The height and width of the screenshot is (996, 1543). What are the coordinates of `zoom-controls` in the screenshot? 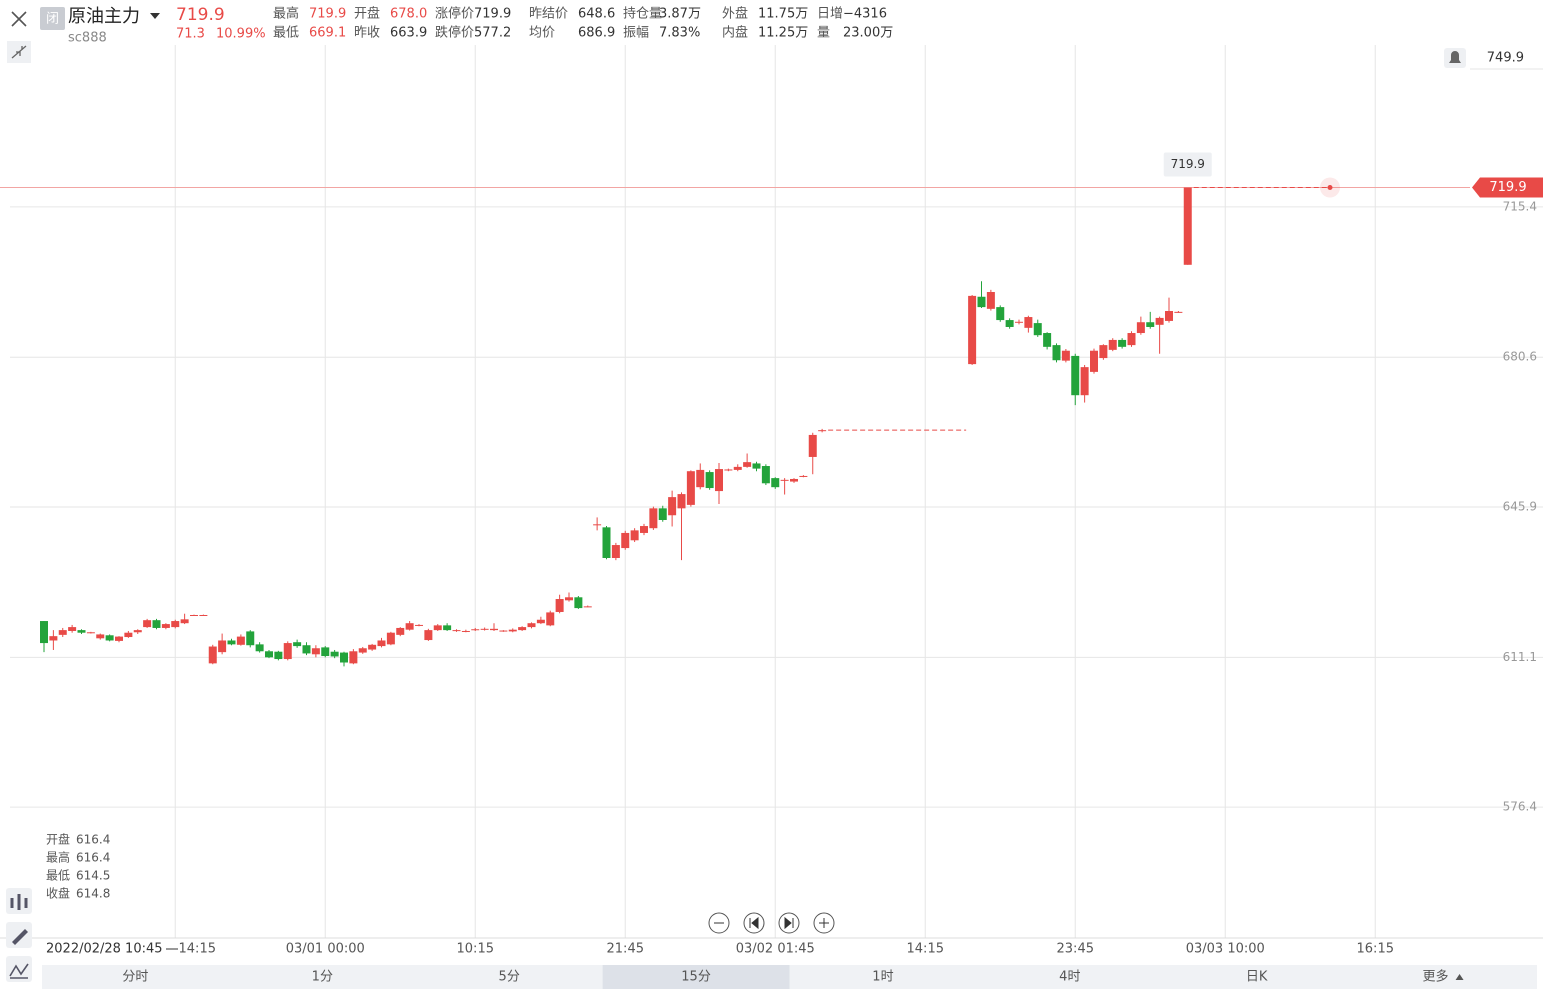 It's located at (771, 923).